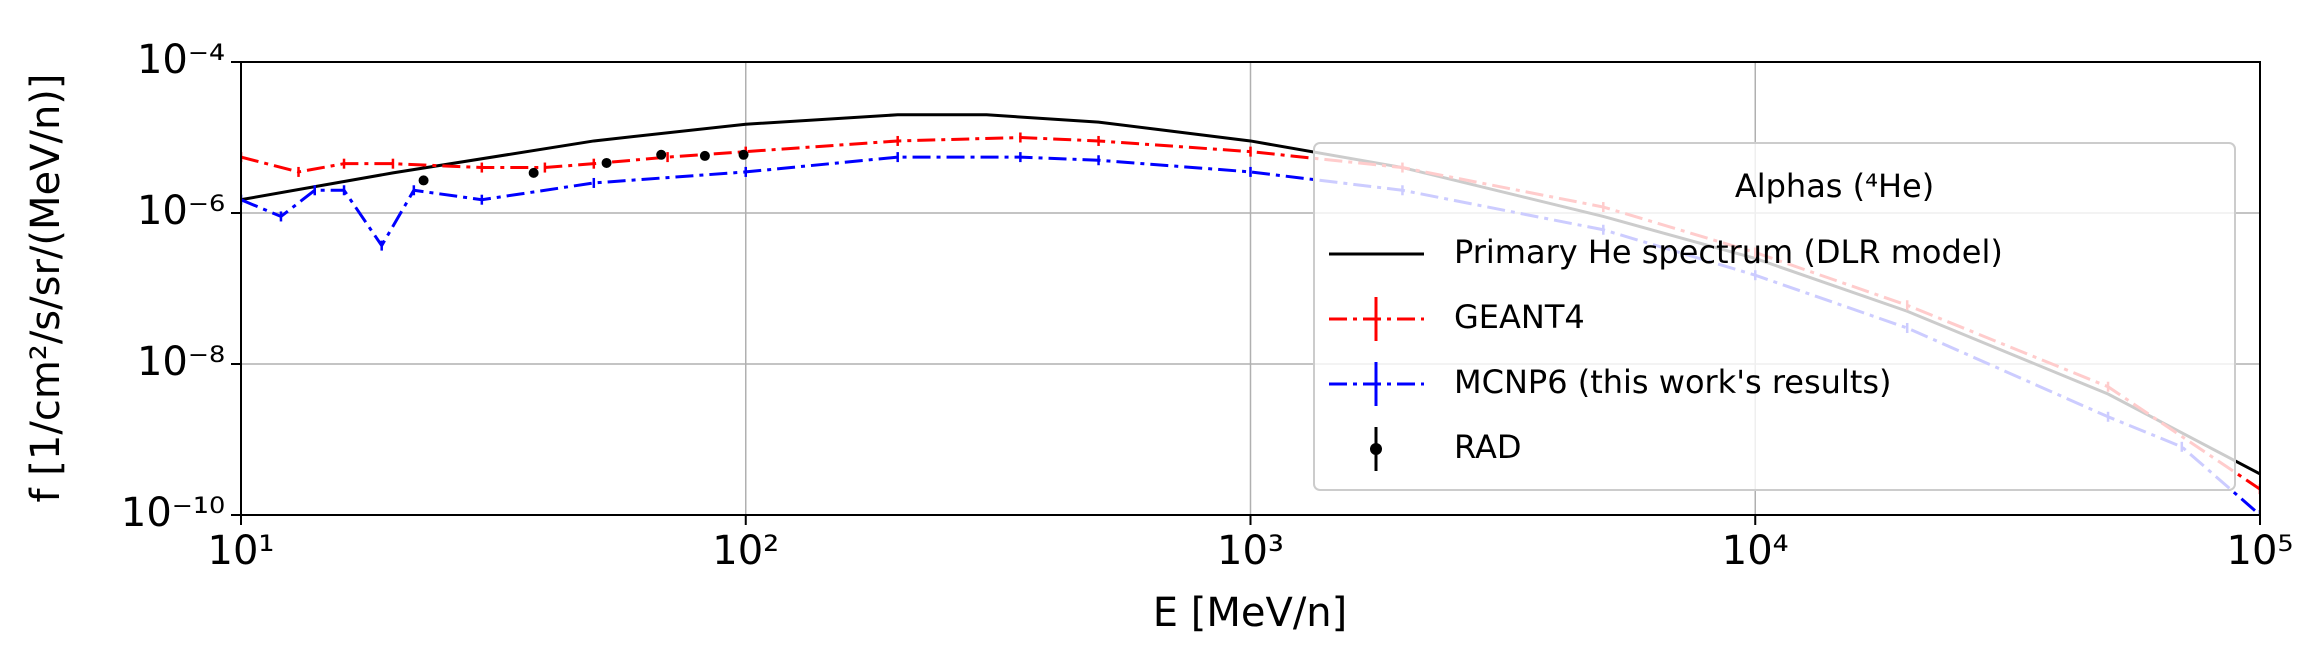 This screenshot has width=2321, height=663. I want to click on legend-label: Primary He spectrum (DLR model), so click(1728, 252).